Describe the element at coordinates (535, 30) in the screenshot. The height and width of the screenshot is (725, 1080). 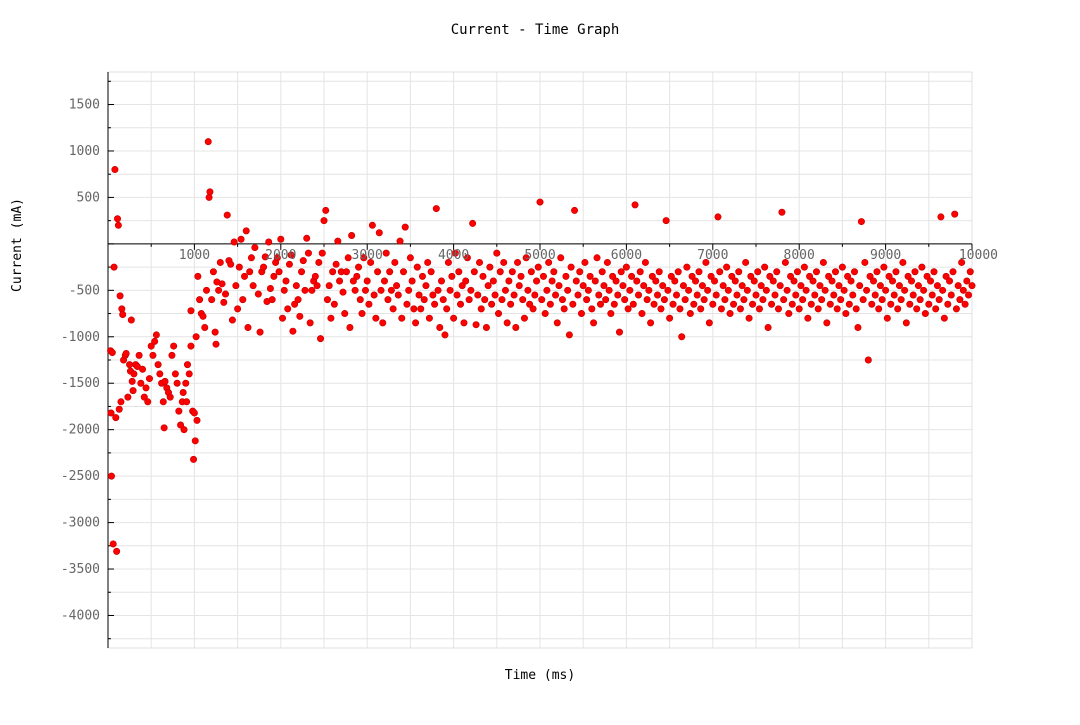
I see `chart-title: Current - Time Graph` at that location.